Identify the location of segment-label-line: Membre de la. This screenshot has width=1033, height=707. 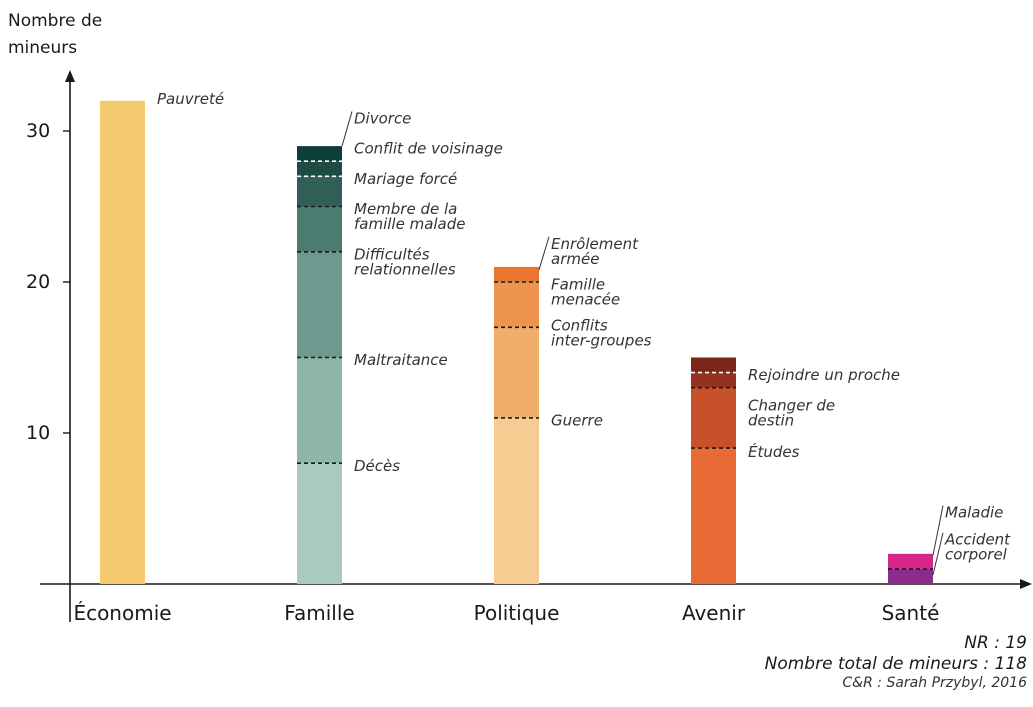
(405, 209).